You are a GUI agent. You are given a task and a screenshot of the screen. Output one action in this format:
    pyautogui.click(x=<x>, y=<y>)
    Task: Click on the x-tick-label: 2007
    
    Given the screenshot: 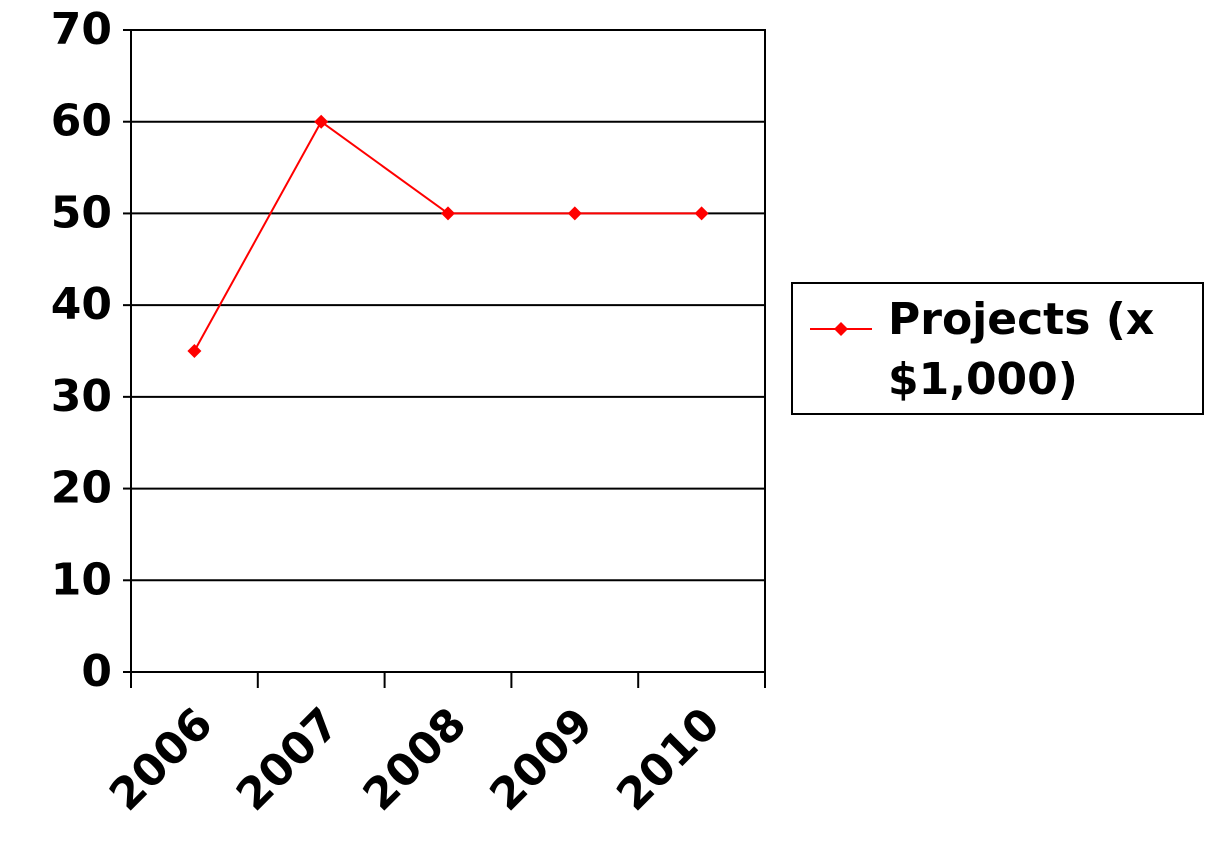 What is the action you would take?
    pyautogui.click(x=288, y=759)
    